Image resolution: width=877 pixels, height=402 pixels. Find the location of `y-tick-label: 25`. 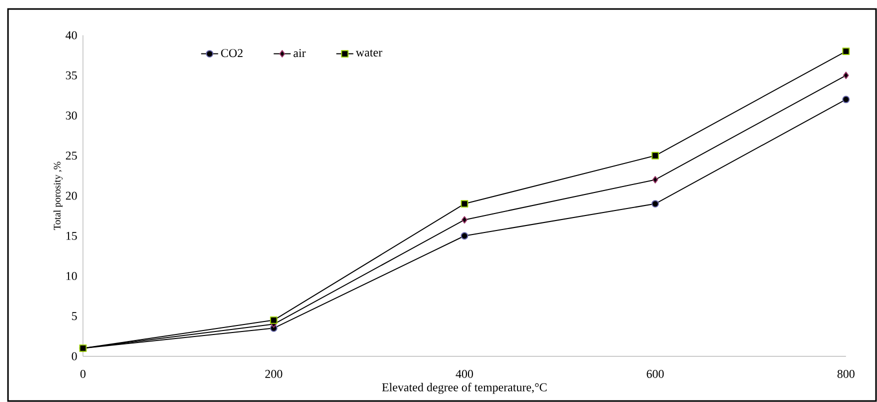

y-tick-label: 25 is located at coordinates (71, 156).